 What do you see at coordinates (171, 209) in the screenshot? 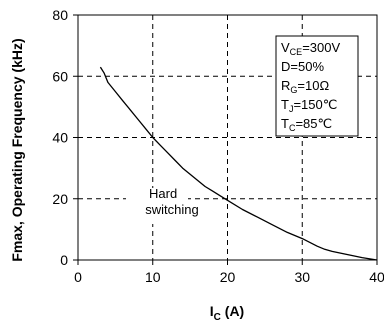
I see `annotation-switching: switching` at bounding box center [171, 209].